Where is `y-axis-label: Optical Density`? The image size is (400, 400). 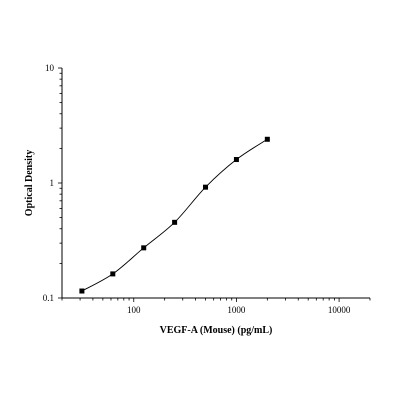 y-axis-label: Optical Density is located at coordinates (29, 183).